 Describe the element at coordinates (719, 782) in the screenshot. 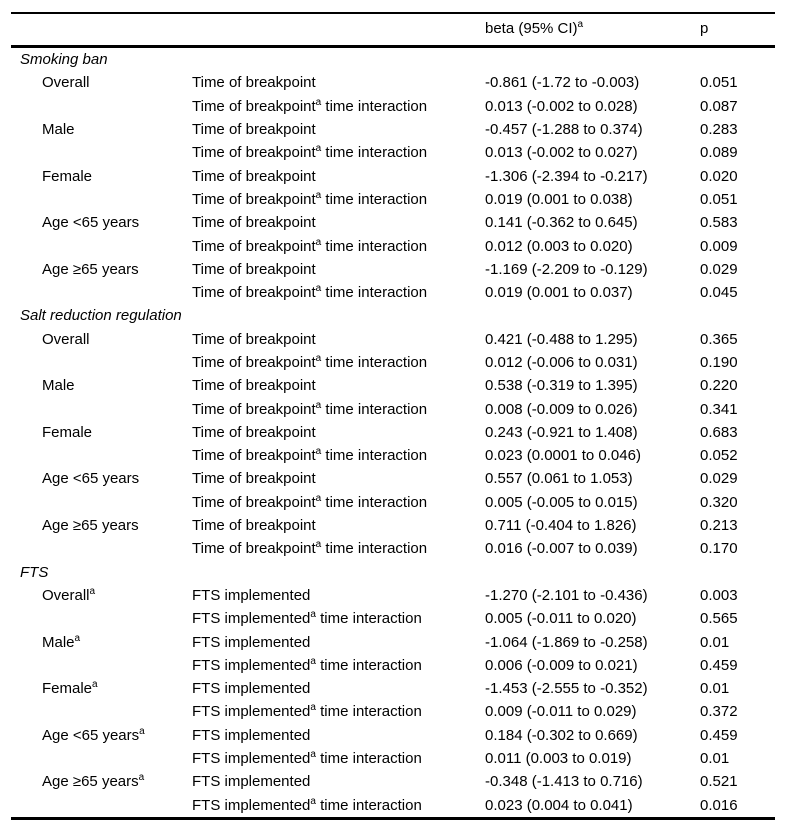

I see `p-value: 0.521` at that location.